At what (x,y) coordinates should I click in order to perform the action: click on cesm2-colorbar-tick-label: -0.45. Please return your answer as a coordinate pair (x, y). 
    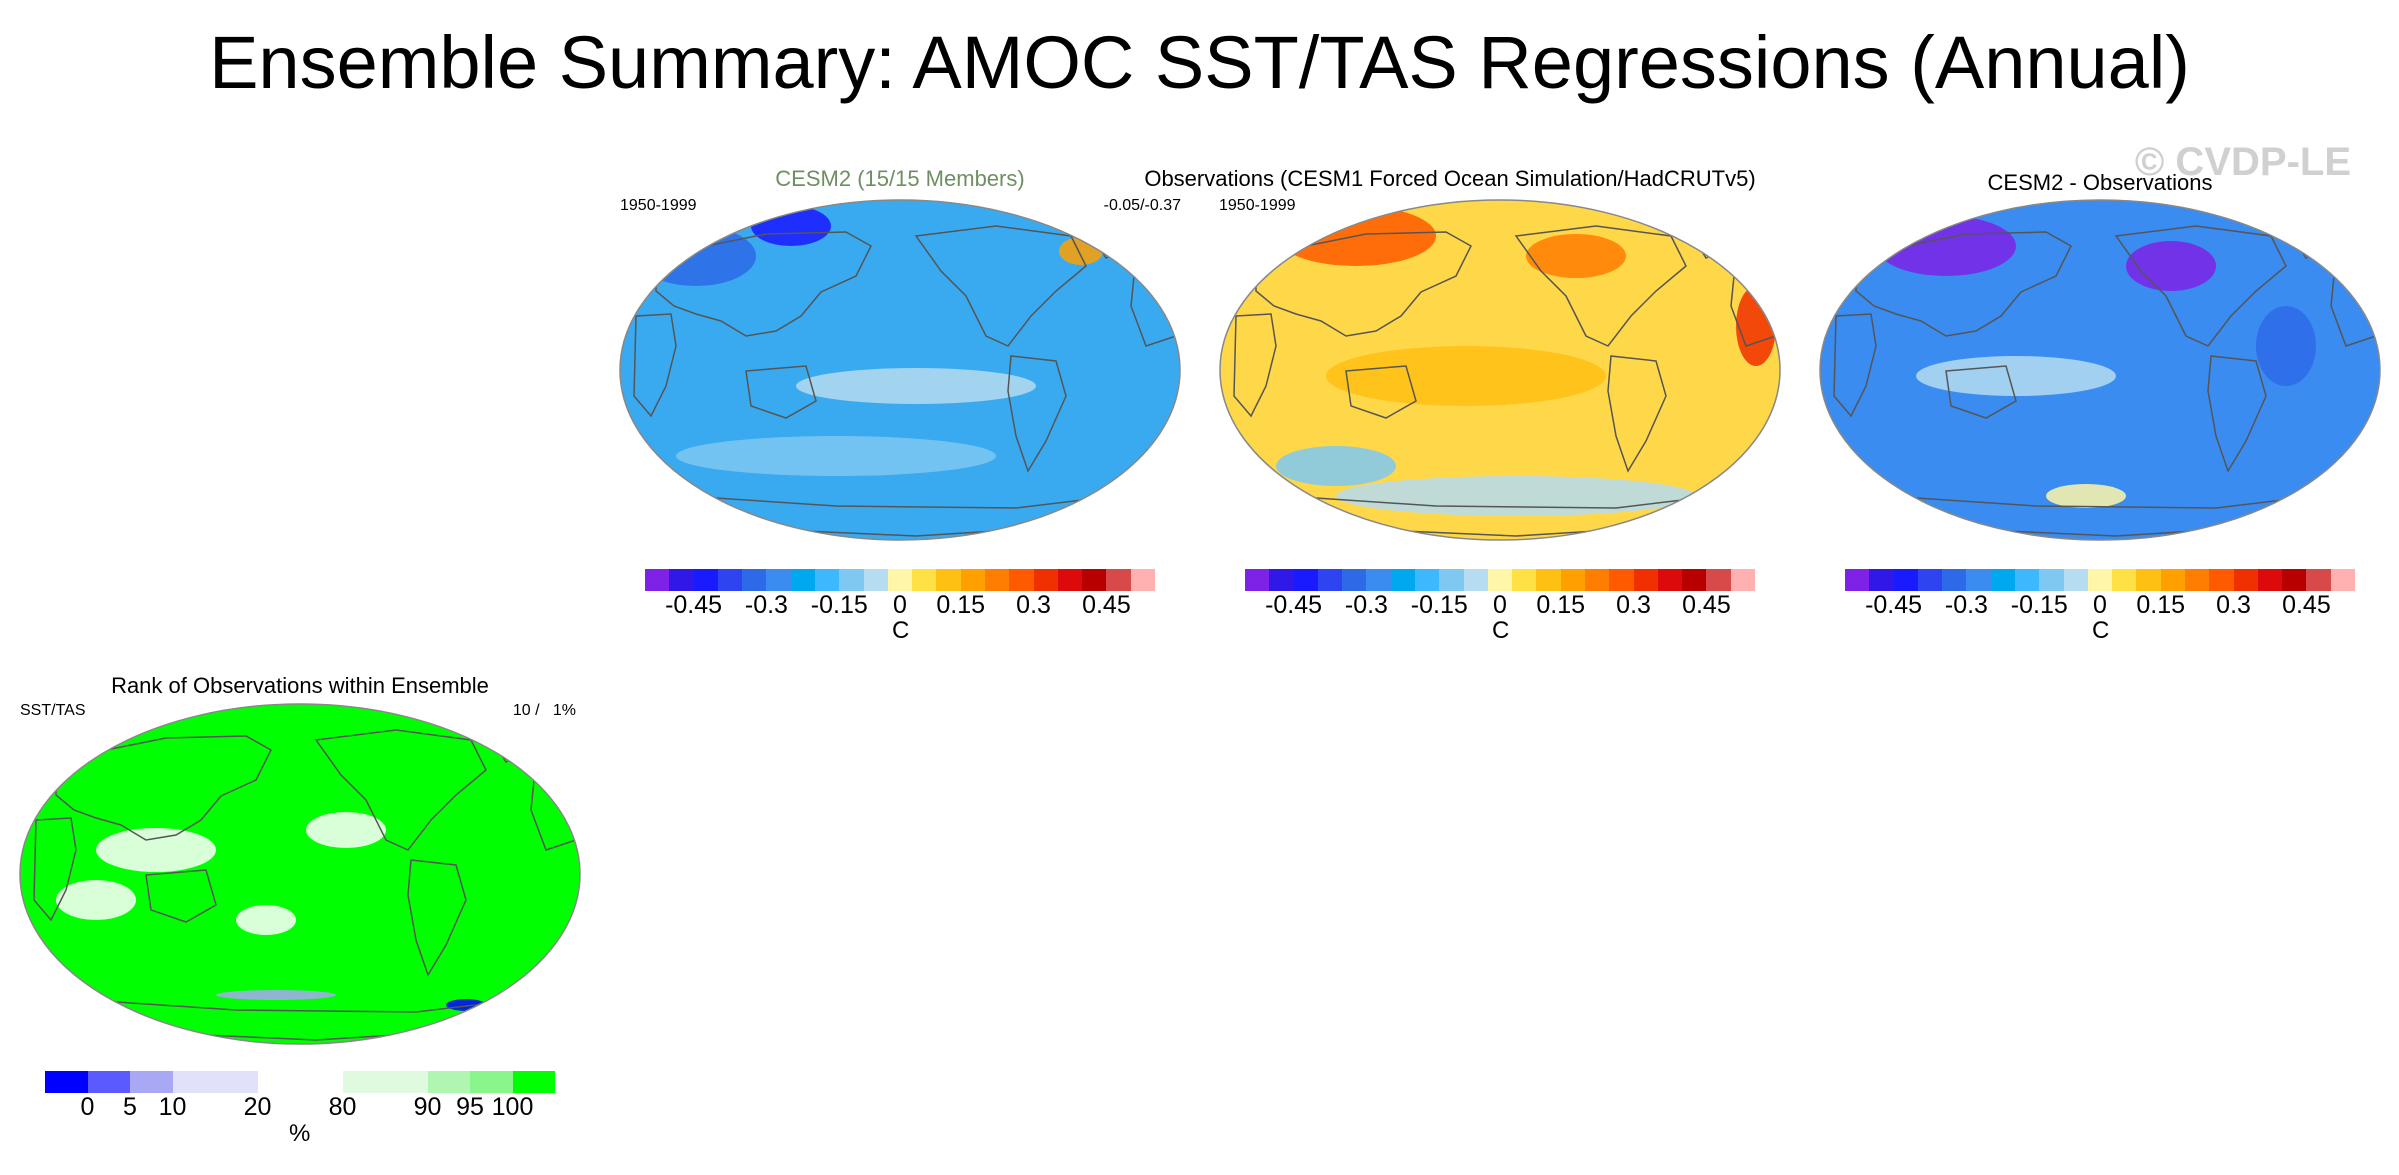
    Looking at the image, I should click on (694, 605).